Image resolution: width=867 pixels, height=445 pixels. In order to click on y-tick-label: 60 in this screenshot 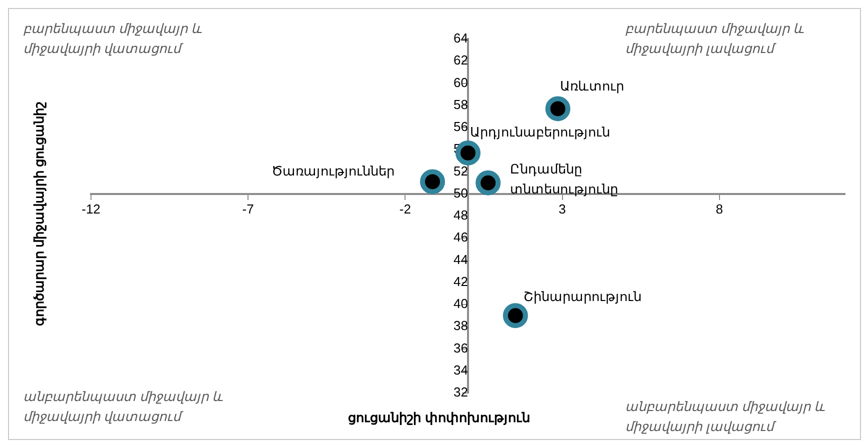, I will do `click(461, 82)`.